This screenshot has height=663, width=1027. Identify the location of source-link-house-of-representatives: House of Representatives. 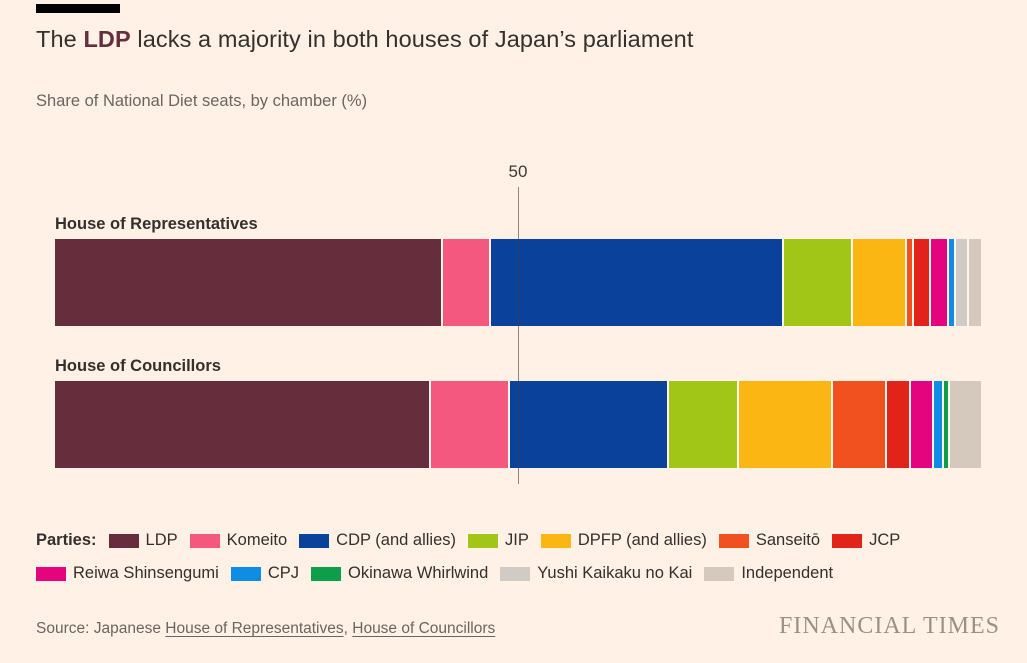
(254, 628).